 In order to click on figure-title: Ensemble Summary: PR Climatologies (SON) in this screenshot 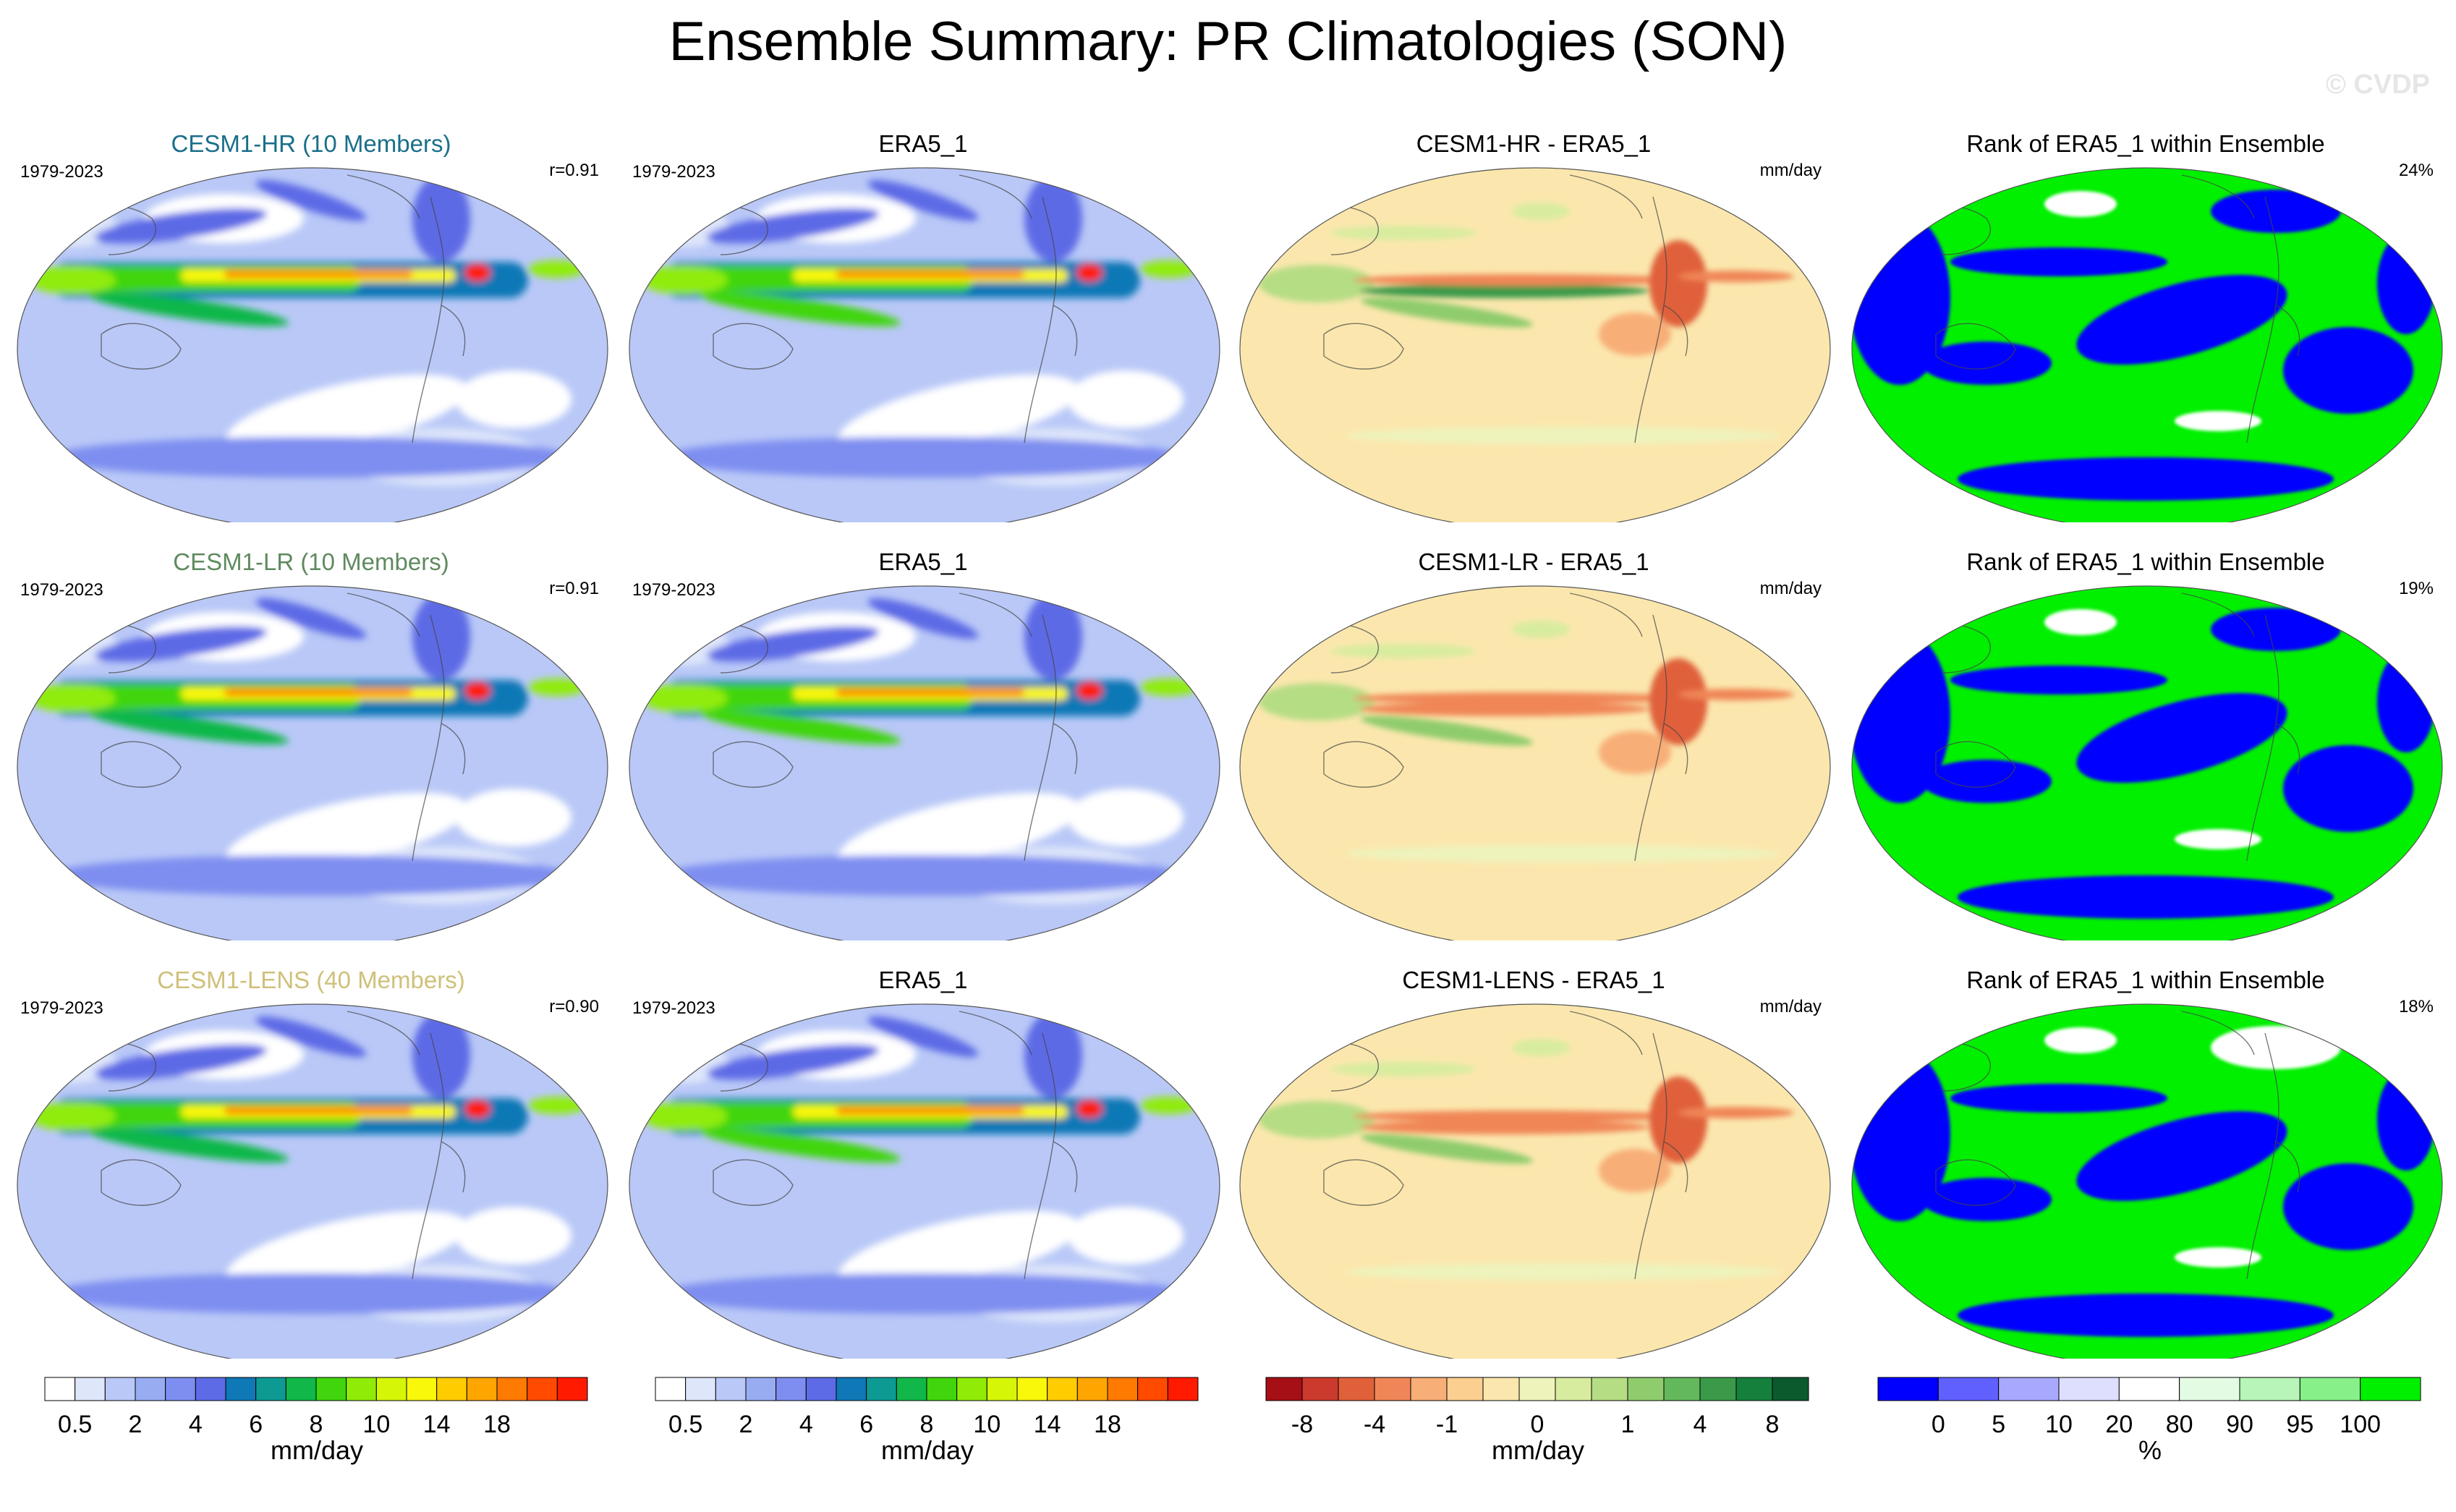, I will do `click(1228, 41)`.